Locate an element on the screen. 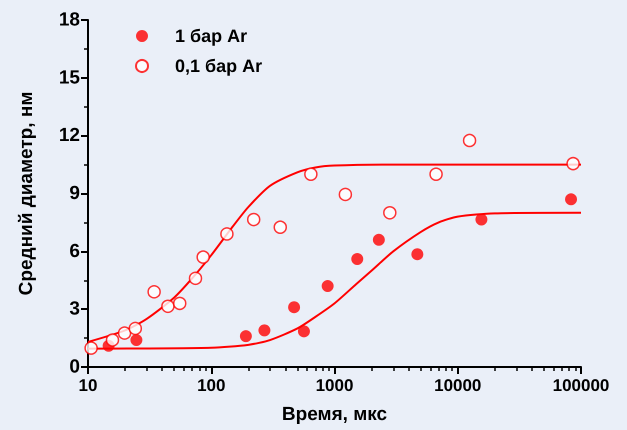 This screenshot has width=627, height=430. y-tick-label: 9 is located at coordinates (74, 193).